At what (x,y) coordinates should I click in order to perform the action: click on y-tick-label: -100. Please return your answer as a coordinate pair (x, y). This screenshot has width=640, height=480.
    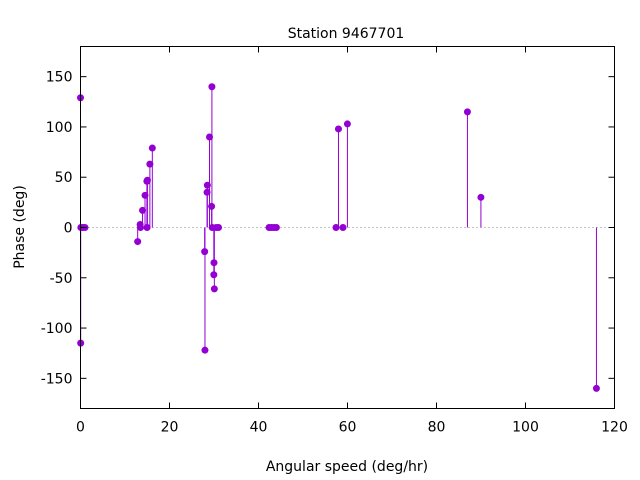
    Looking at the image, I should click on (57, 329).